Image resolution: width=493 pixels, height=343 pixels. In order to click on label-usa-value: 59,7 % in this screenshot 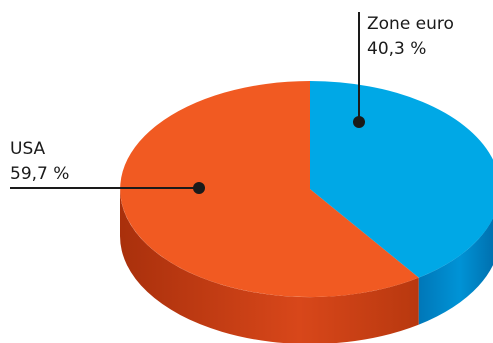, I will do `click(39, 174)`.